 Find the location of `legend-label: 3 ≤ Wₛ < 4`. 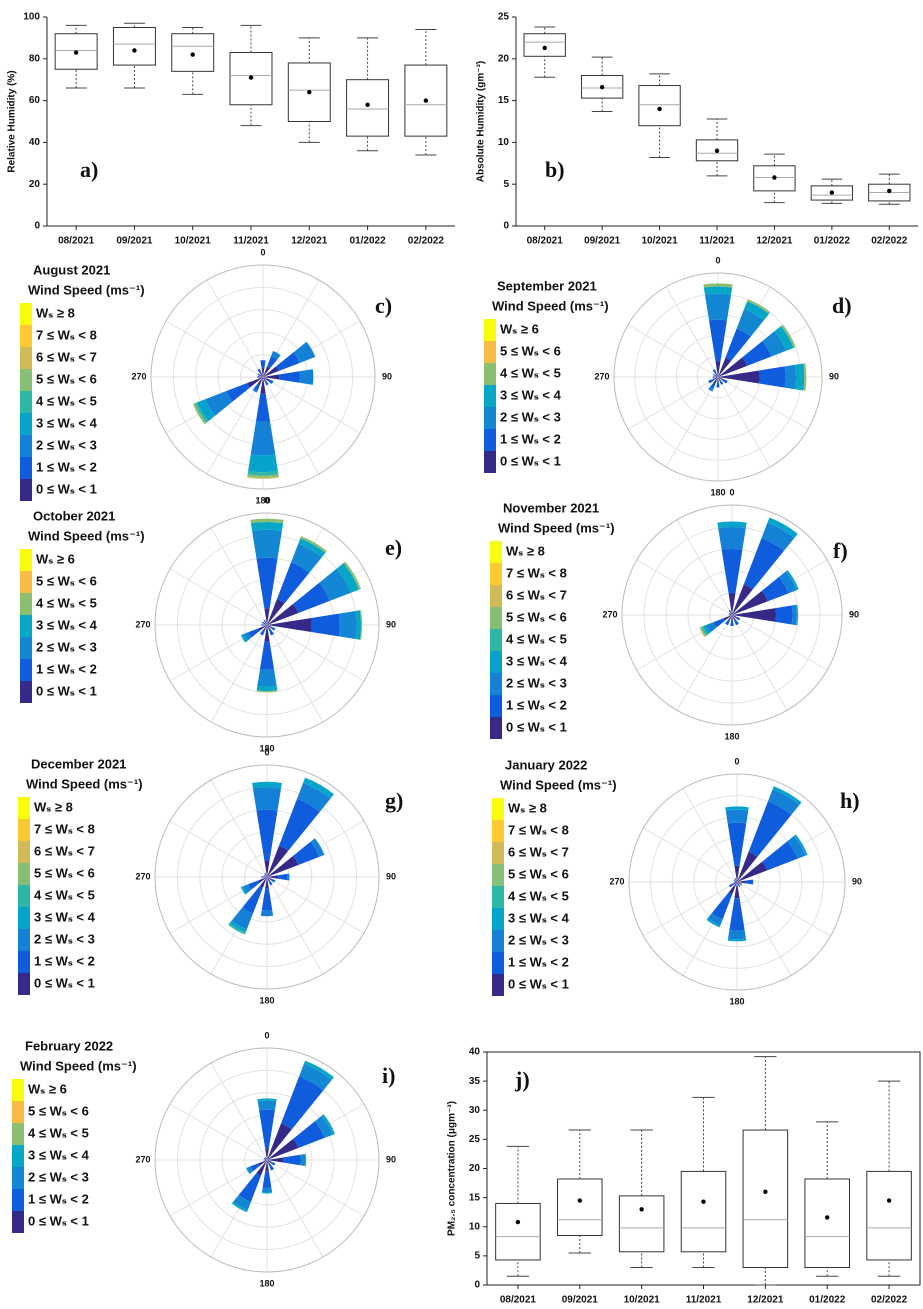

legend-label: 3 ≤ Wₛ < 4 is located at coordinates (59, 1154).